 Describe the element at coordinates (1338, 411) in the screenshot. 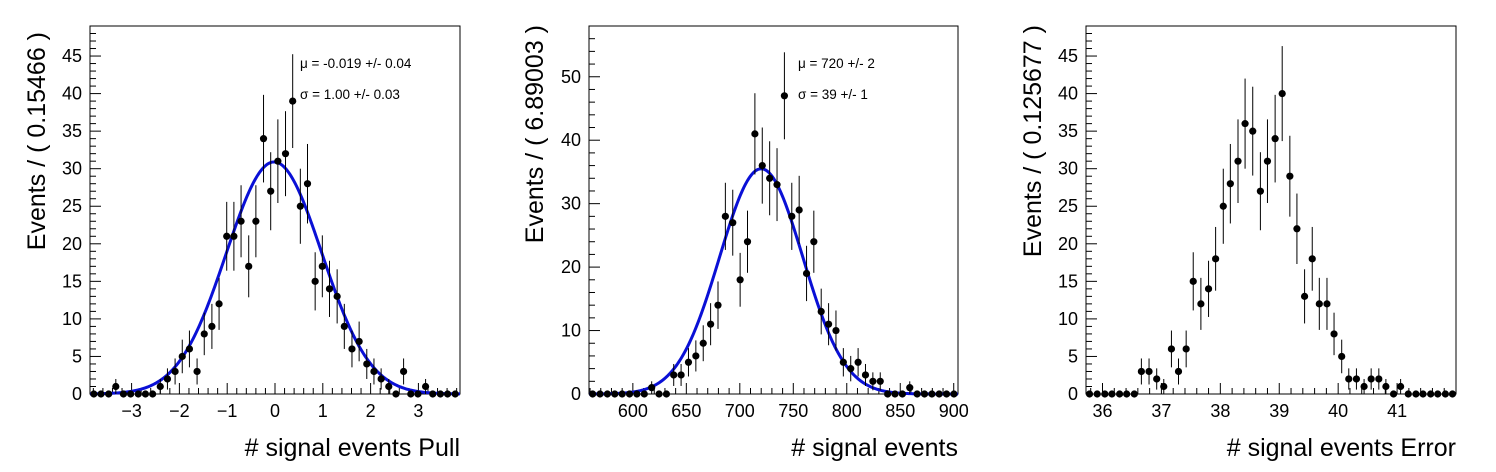

I see `x-tick-label: 40` at that location.